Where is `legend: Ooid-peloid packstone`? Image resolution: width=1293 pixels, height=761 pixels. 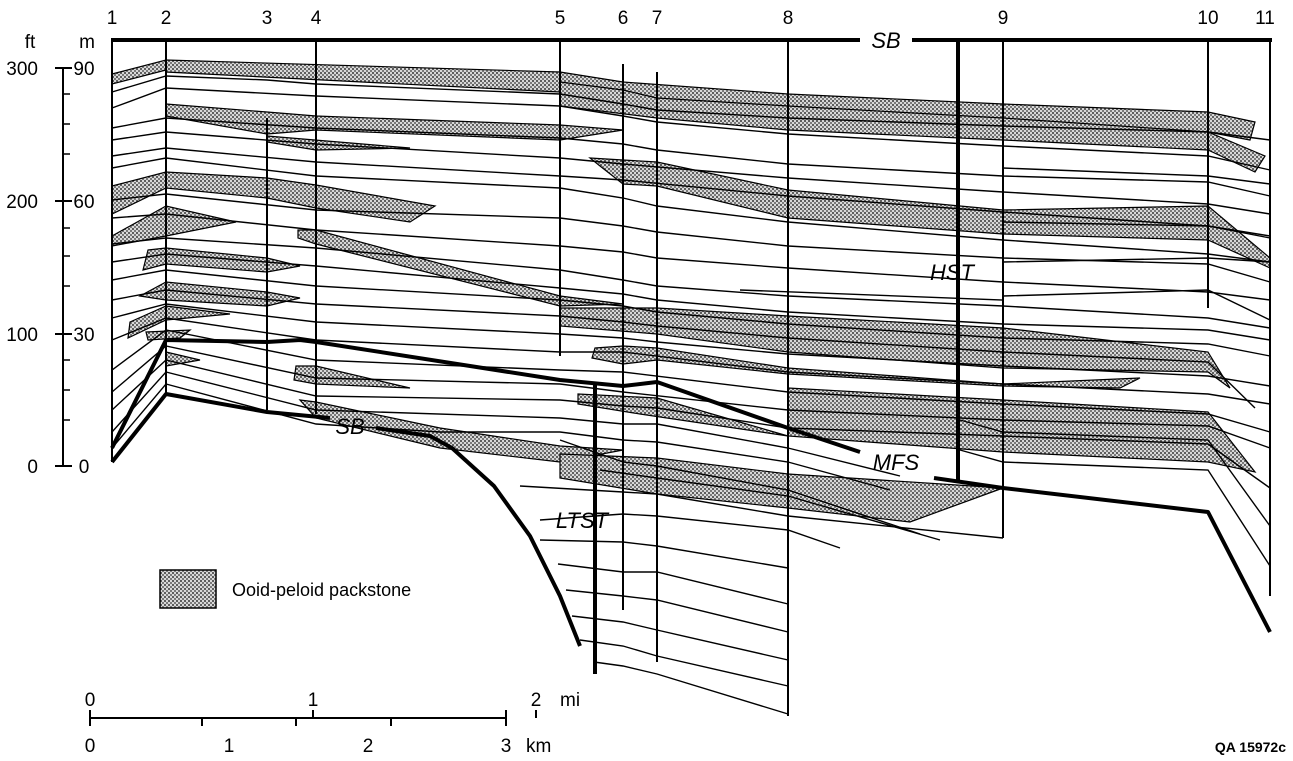 legend: Ooid-peloid packstone is located at coordinates (285, 589).